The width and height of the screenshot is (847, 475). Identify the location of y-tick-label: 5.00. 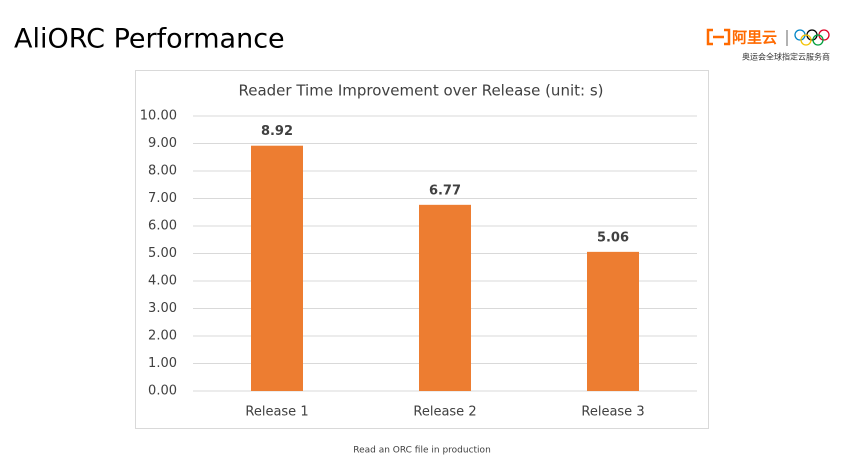
(162, 253).